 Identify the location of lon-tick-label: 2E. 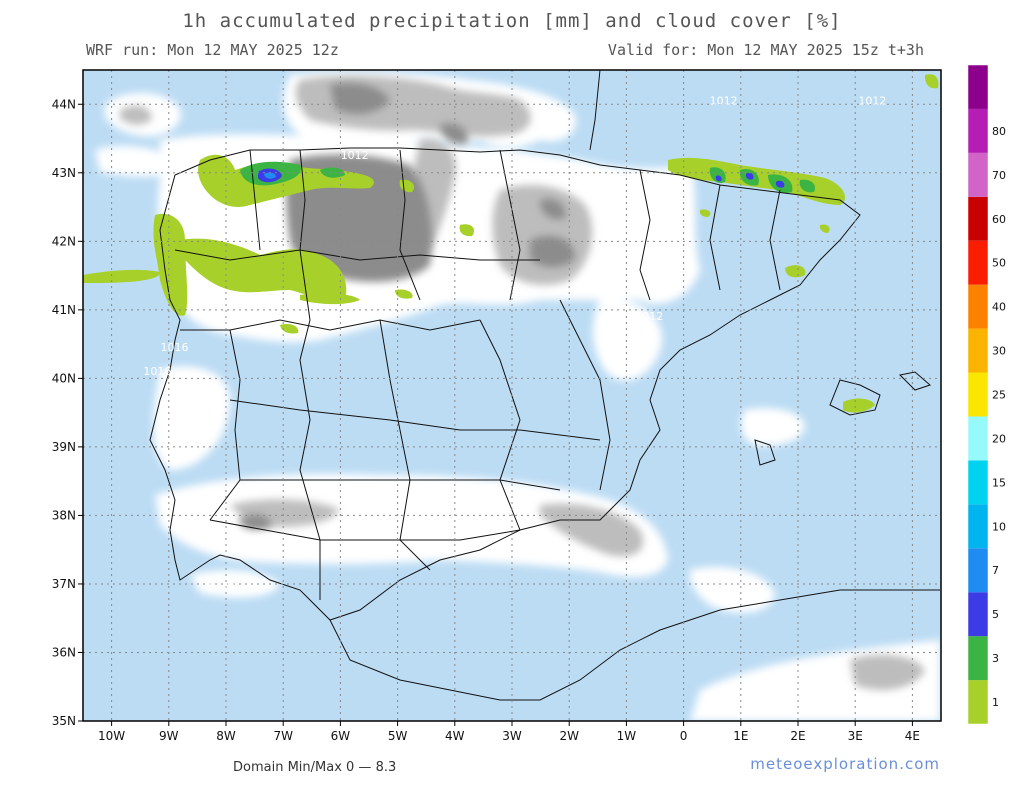
(797, 736).